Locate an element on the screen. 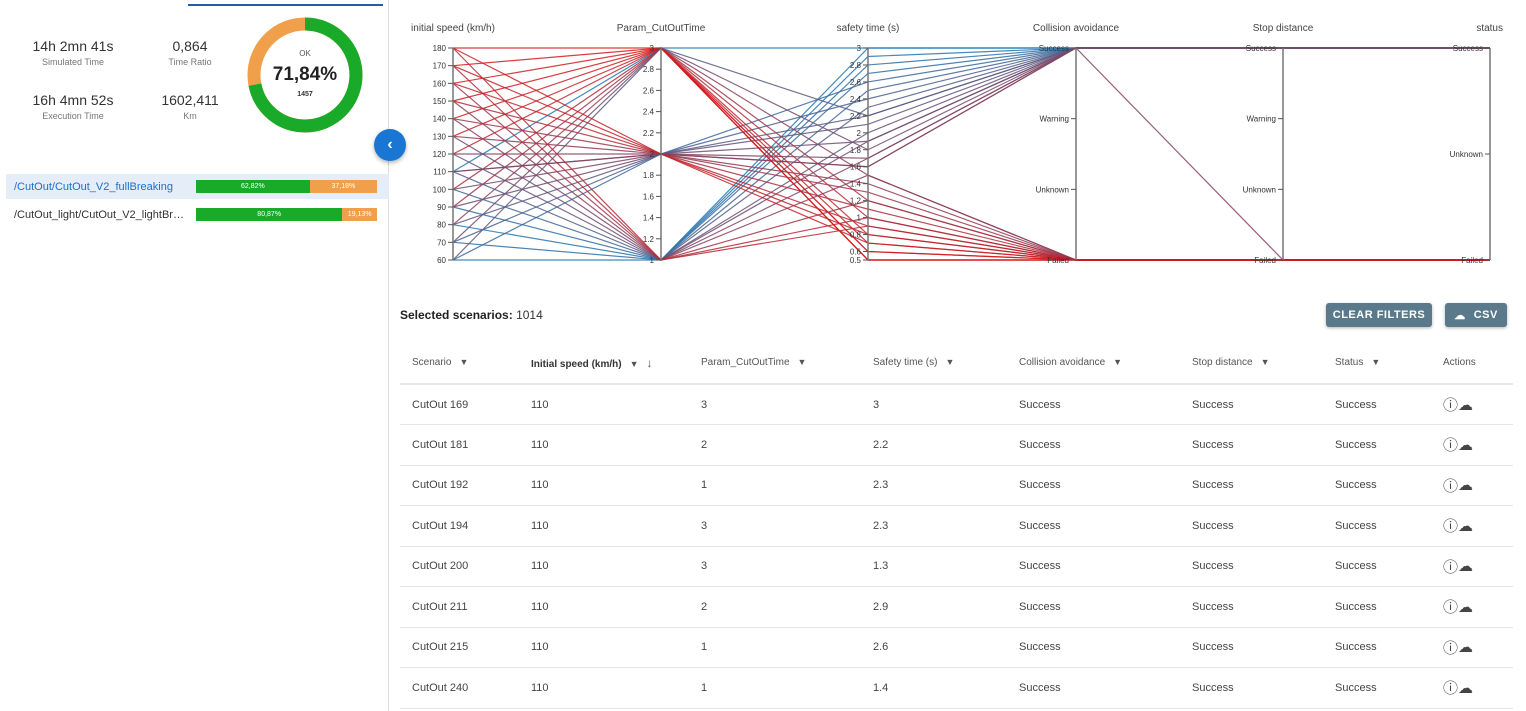 The height and width of the screenshot is (711, 1526). tick-label: Success is located at coordinates (1054, 48).